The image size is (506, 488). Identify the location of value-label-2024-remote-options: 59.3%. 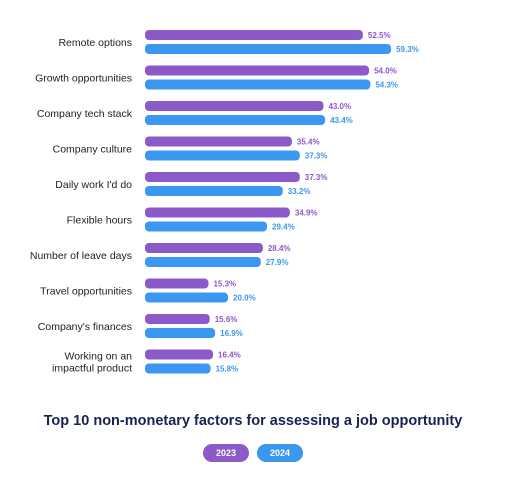
(407, 49).